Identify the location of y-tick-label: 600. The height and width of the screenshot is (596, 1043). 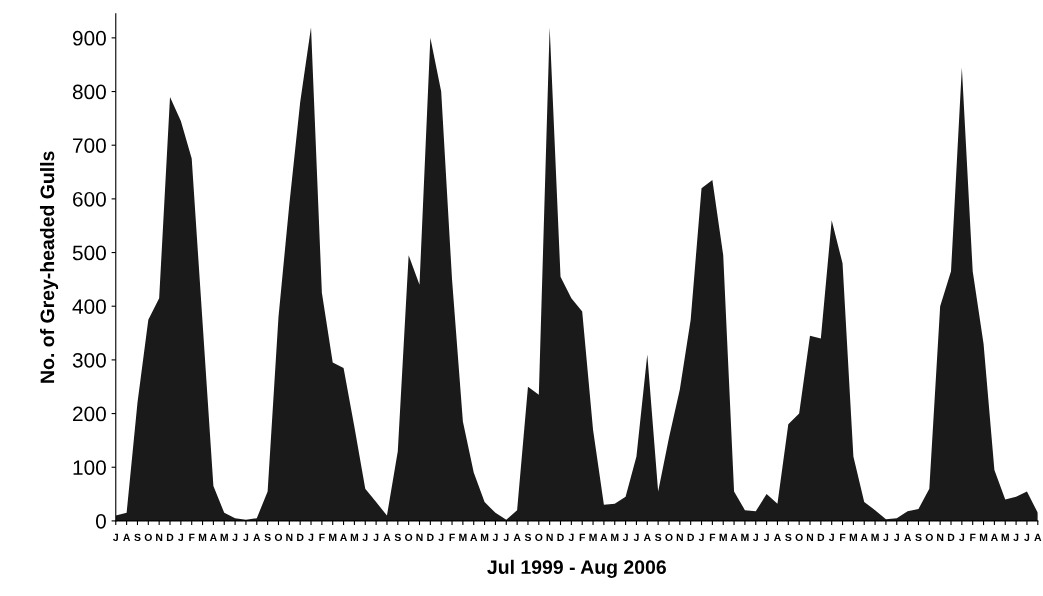
(89, 199).